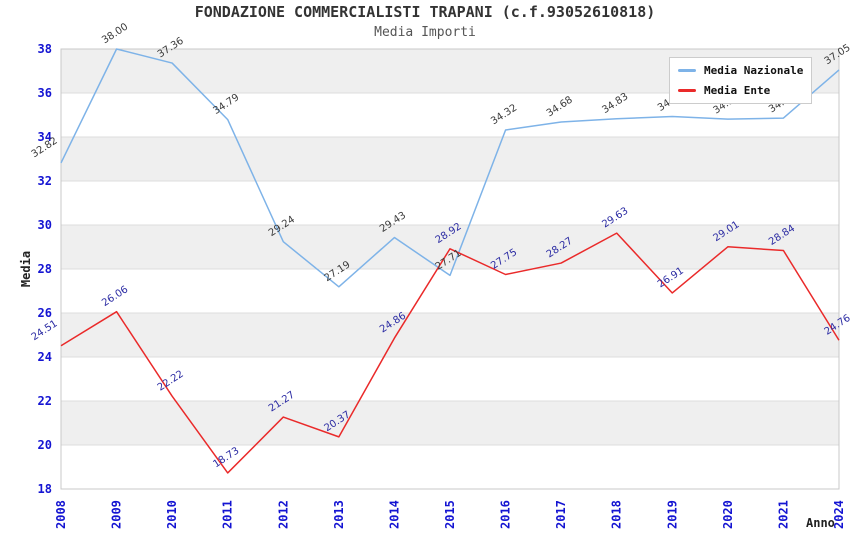 The image size is (850, 550). What do you see at coordinates (283, 514) in the screenshot?
I see `svg-text: 2012` at bounding box center [283, 514].